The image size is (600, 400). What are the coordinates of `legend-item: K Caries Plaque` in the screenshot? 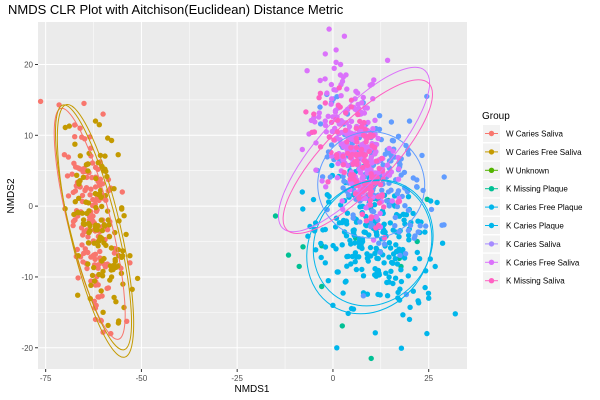 It's located at (523, 225).